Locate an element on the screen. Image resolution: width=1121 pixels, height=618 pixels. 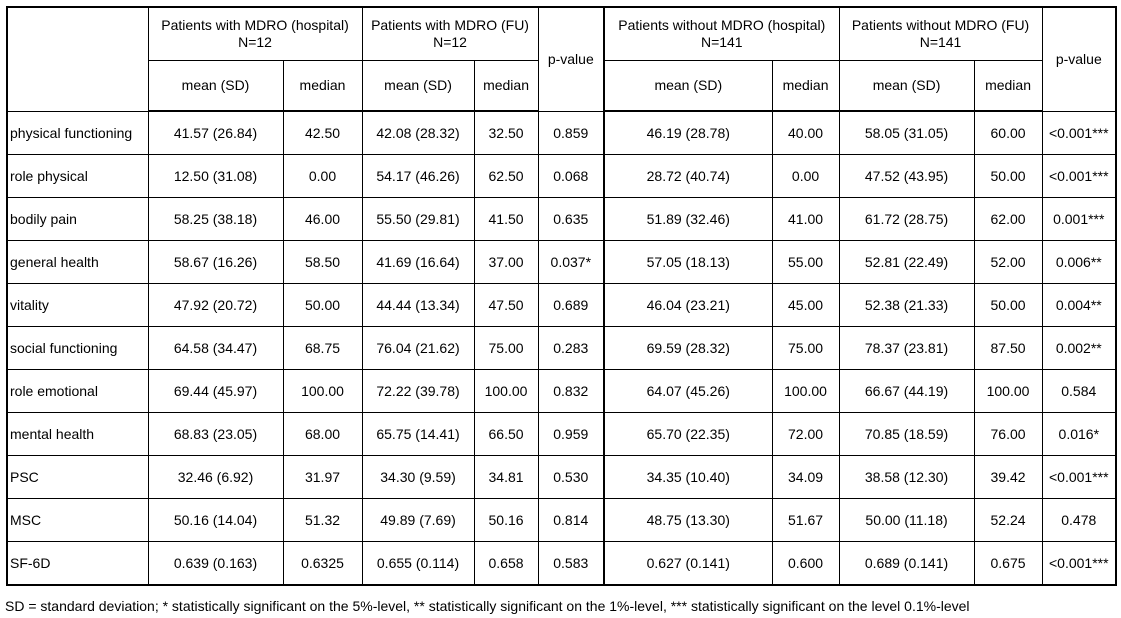
row-label: general health is located at coordinates (77, 262).